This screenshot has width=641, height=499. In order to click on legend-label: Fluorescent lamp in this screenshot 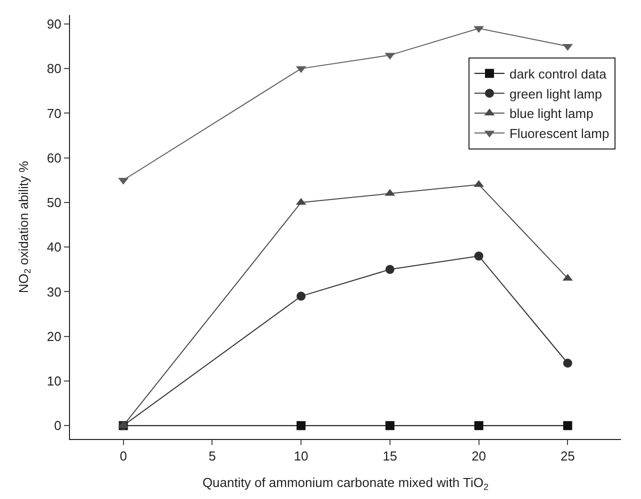, I will do `click(559, 134)`.